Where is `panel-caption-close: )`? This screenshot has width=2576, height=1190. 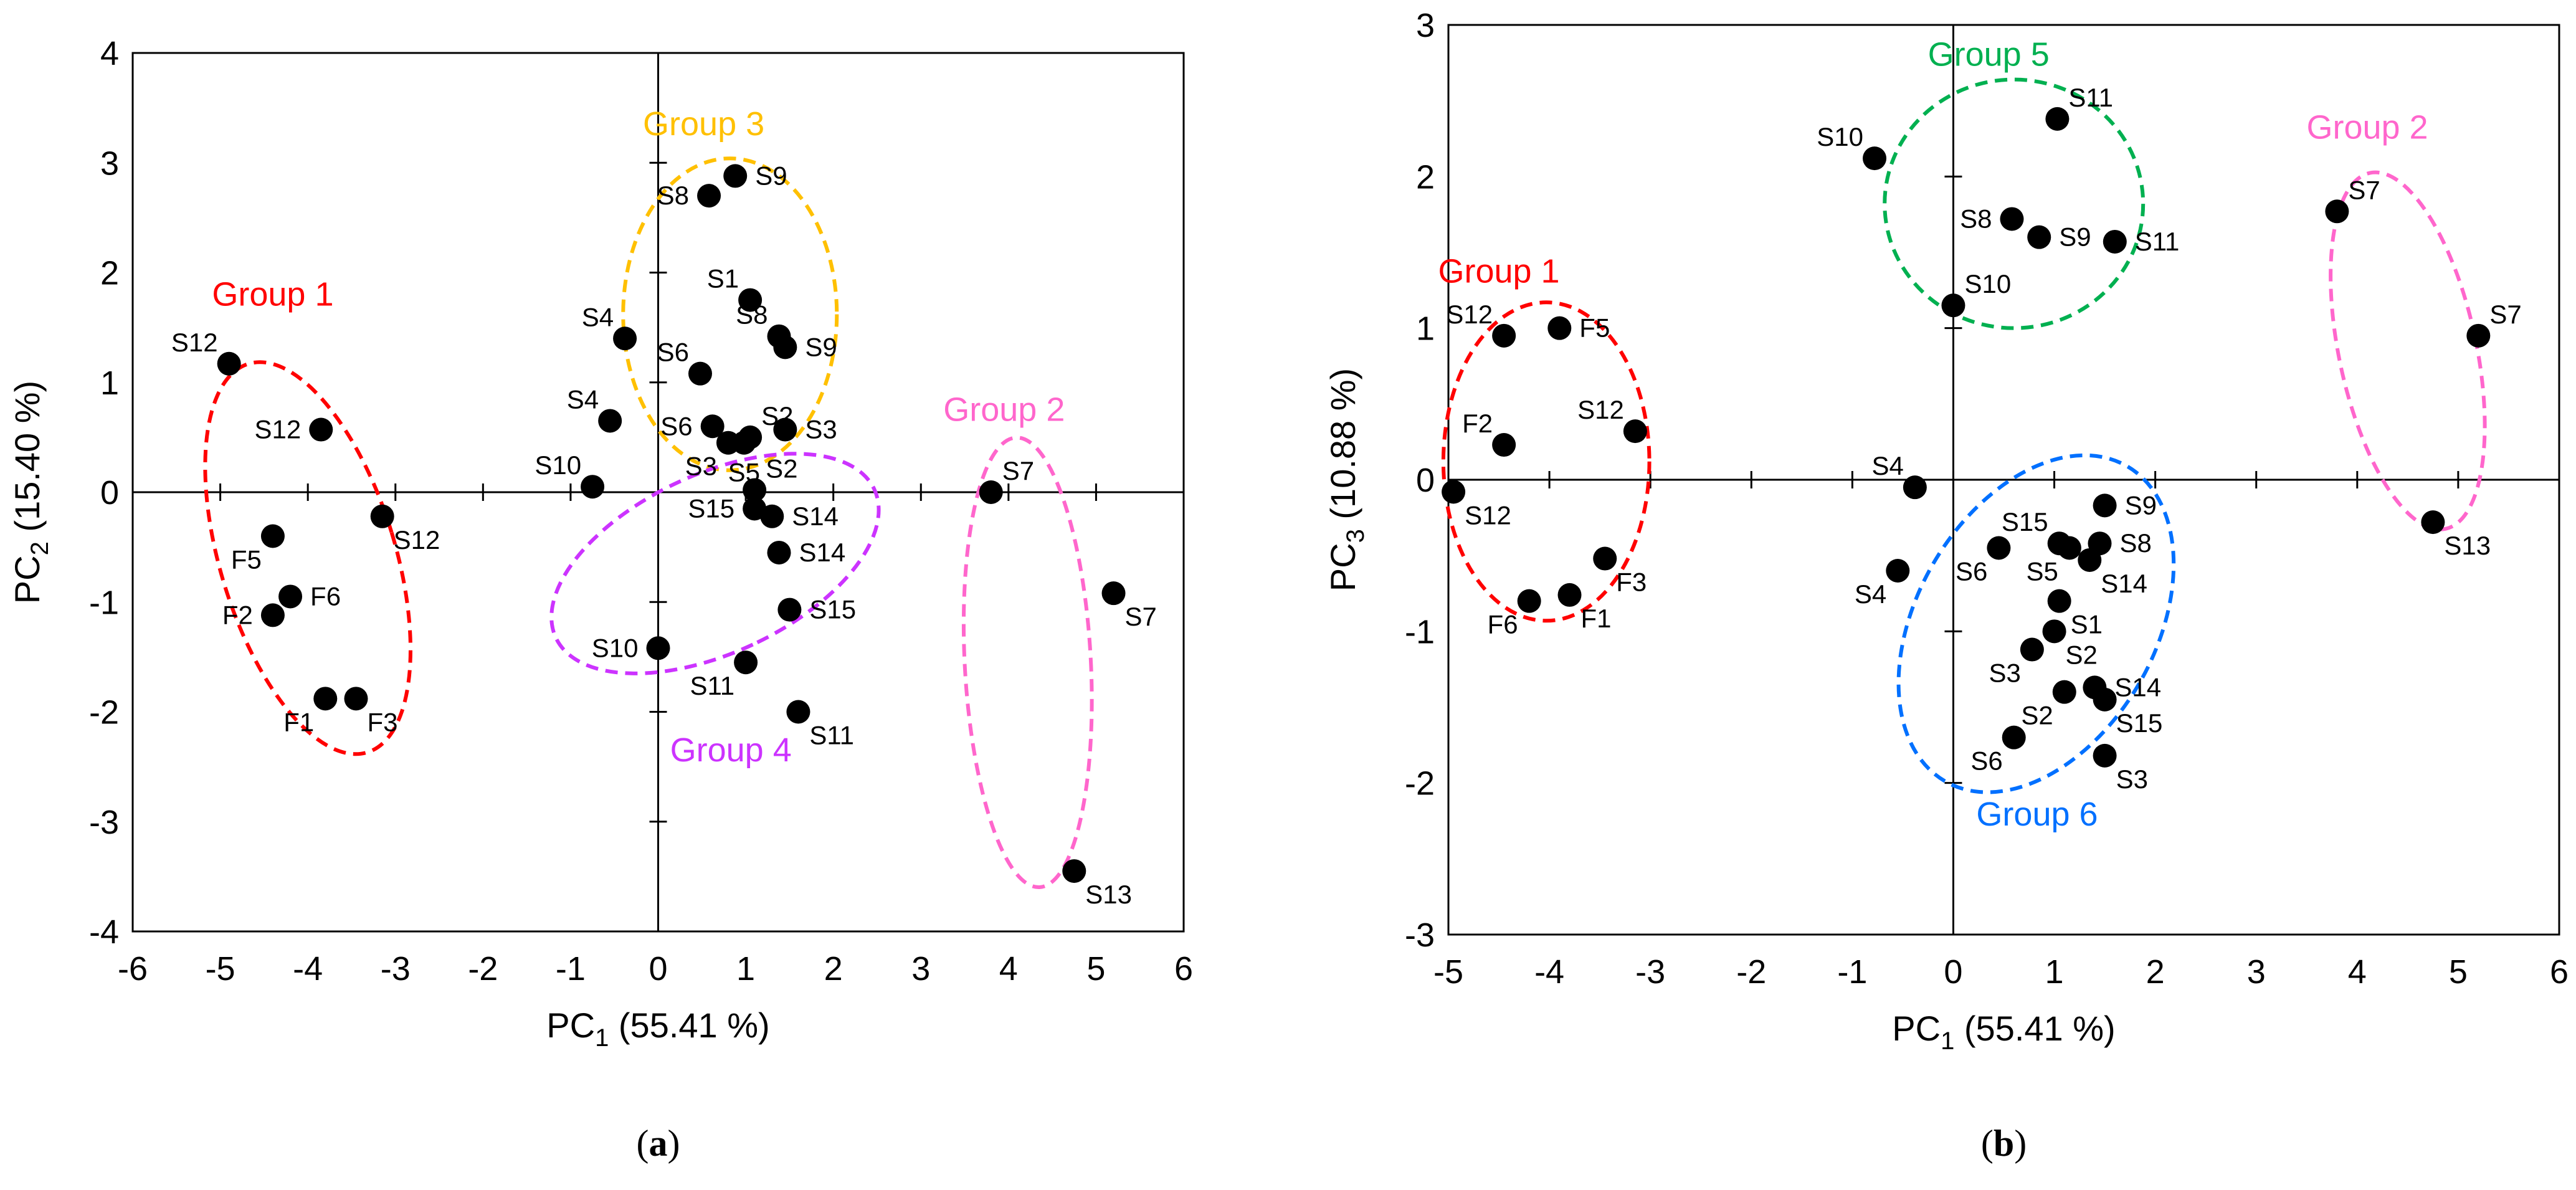
panel-caption-close: ) is located at coordinates (2020, 1144).